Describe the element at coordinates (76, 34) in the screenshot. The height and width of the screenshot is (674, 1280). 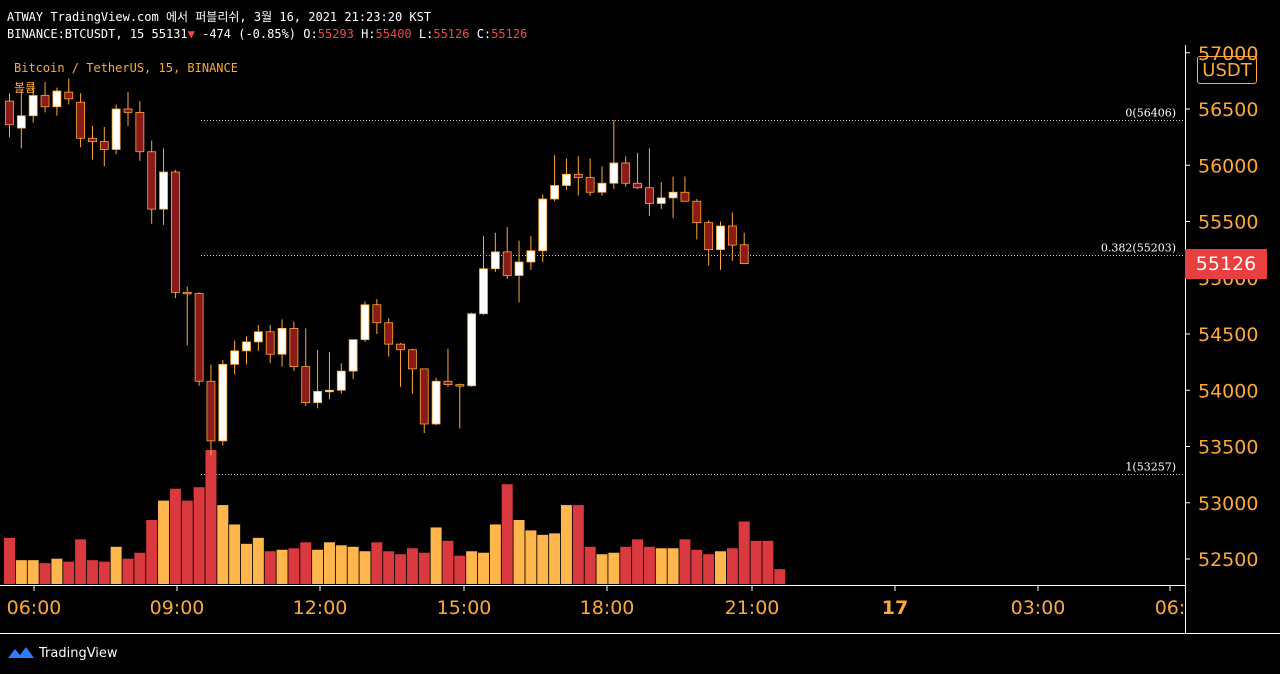
I see `symbol-label: BINANCE:BTCUSDT, 15` at that location.